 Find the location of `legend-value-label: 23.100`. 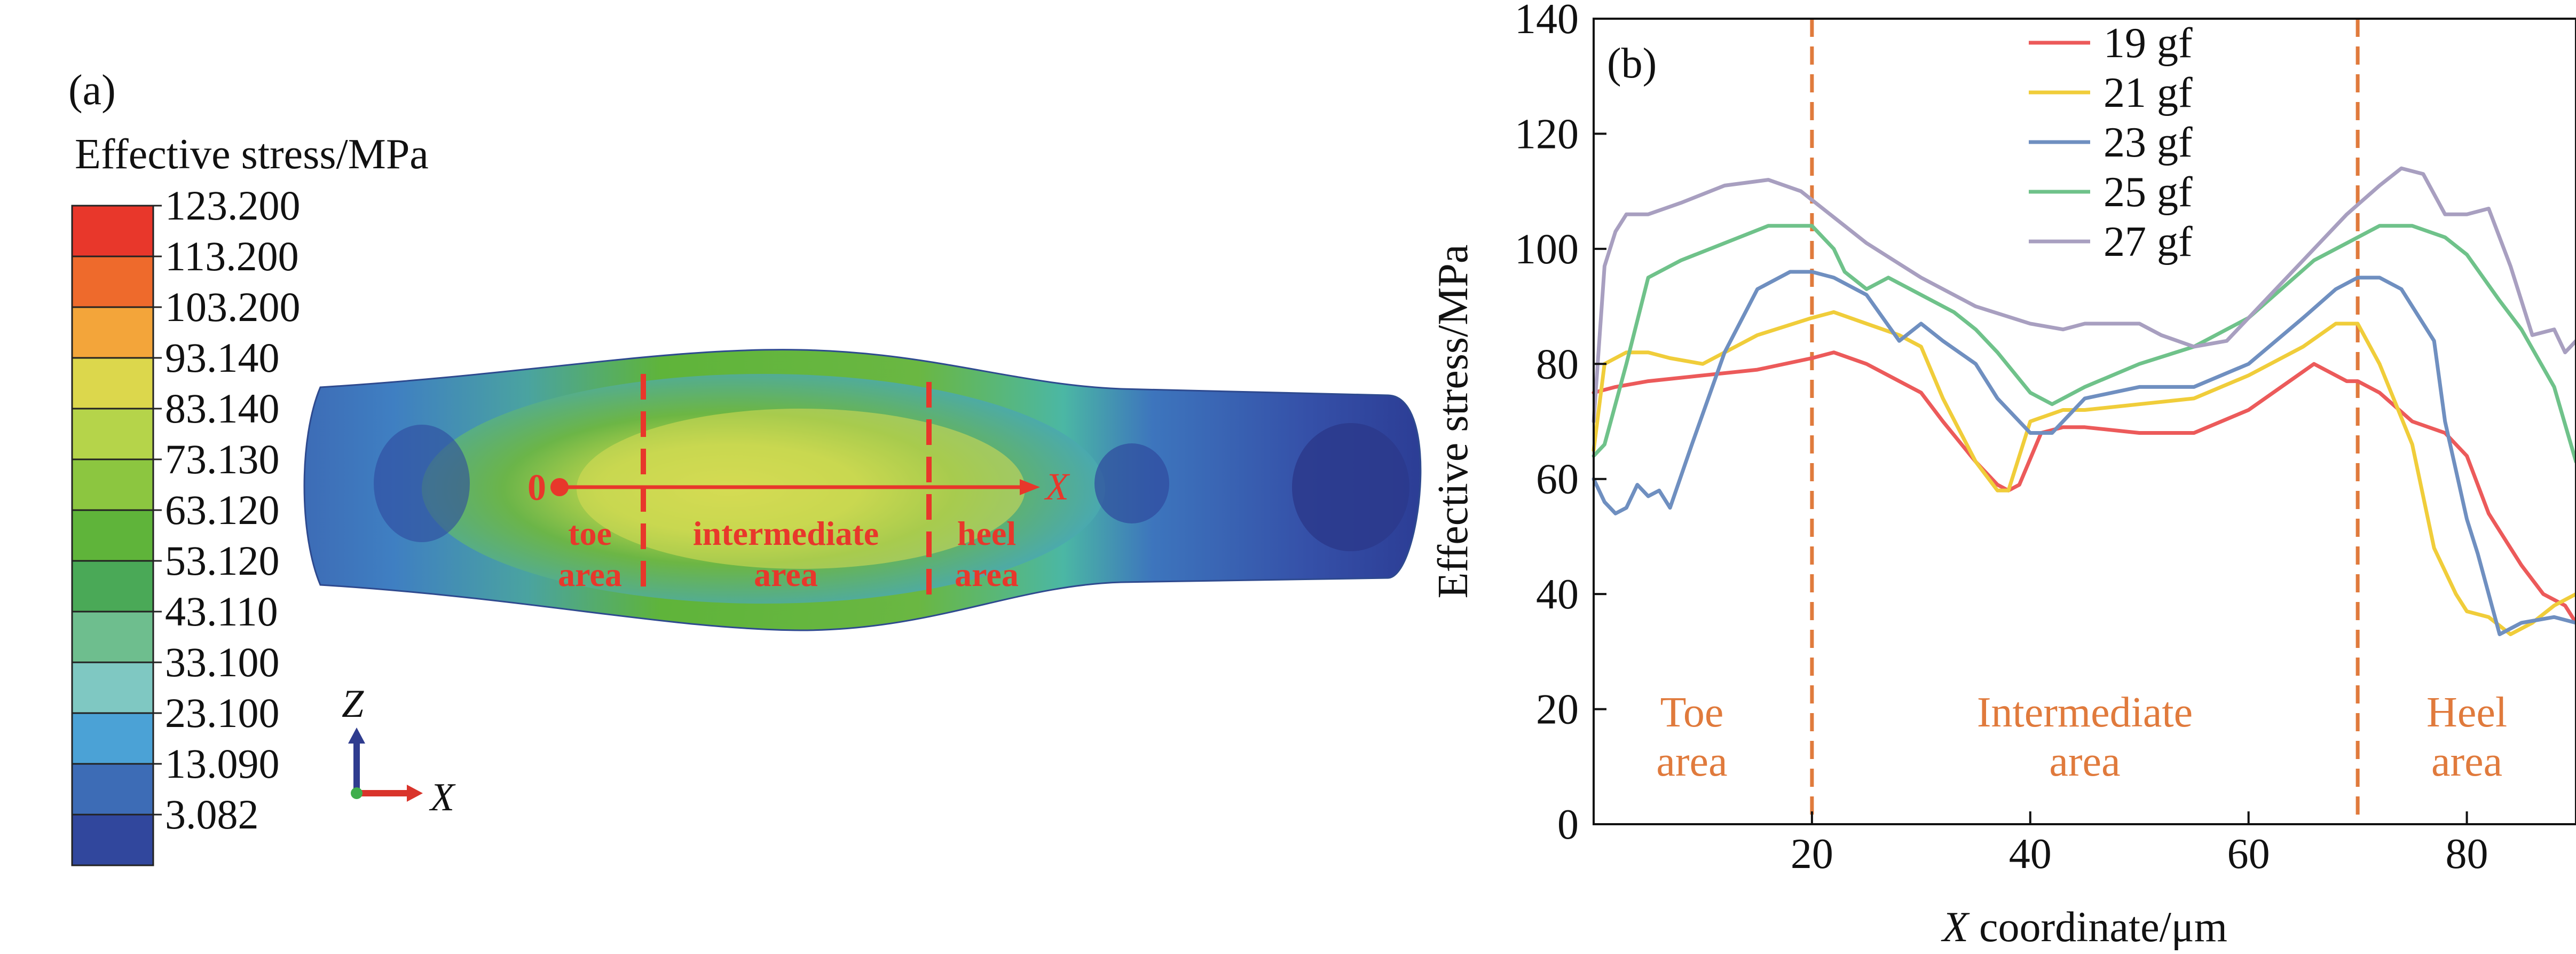

legend-value-label: 23.100 is located at coordinates (222, 713).